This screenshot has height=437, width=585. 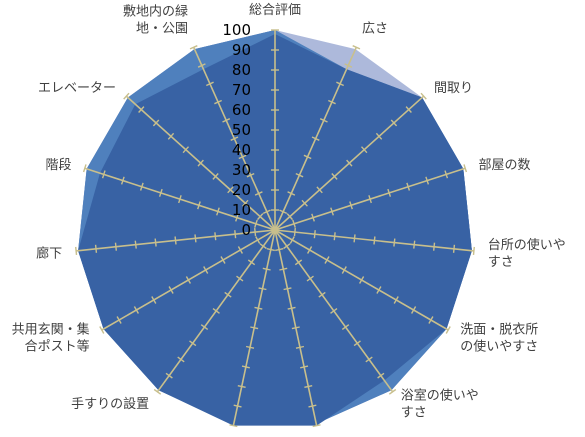 What do you see at coordinates (375, 29) in the screenshot?
I see `category-label: 広さ` at bounding box center [375, 29].